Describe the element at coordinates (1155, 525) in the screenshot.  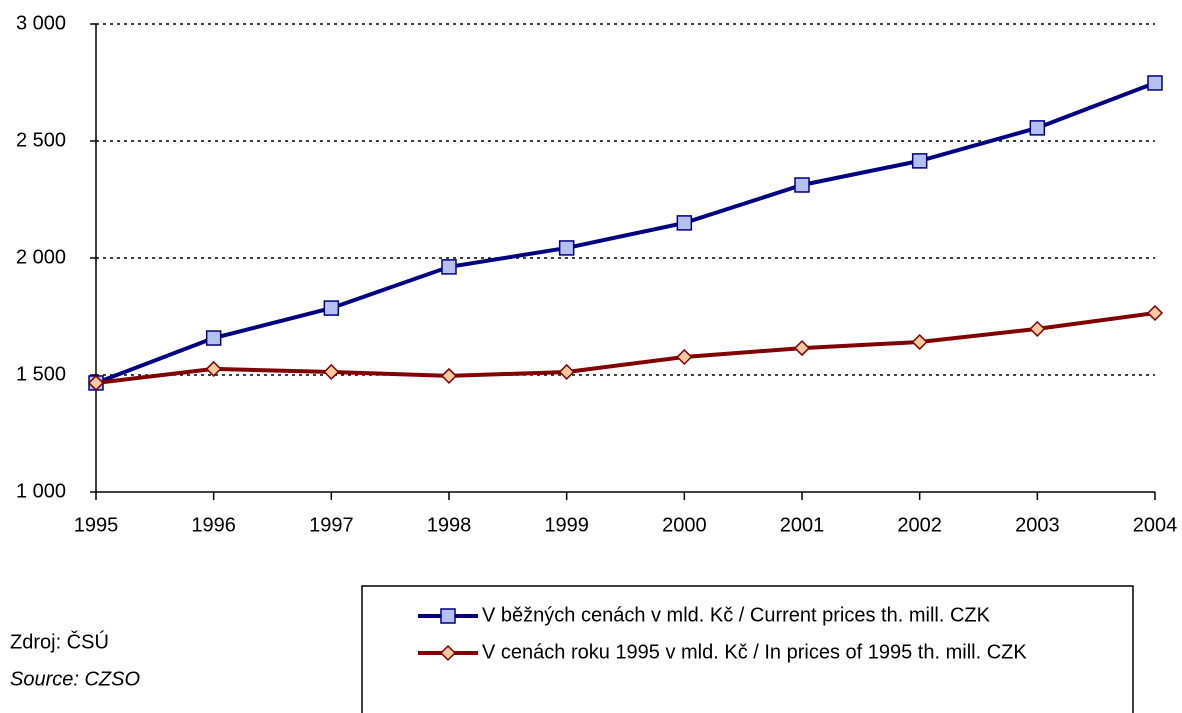
I see `x-tick-label: 2004` at that location.